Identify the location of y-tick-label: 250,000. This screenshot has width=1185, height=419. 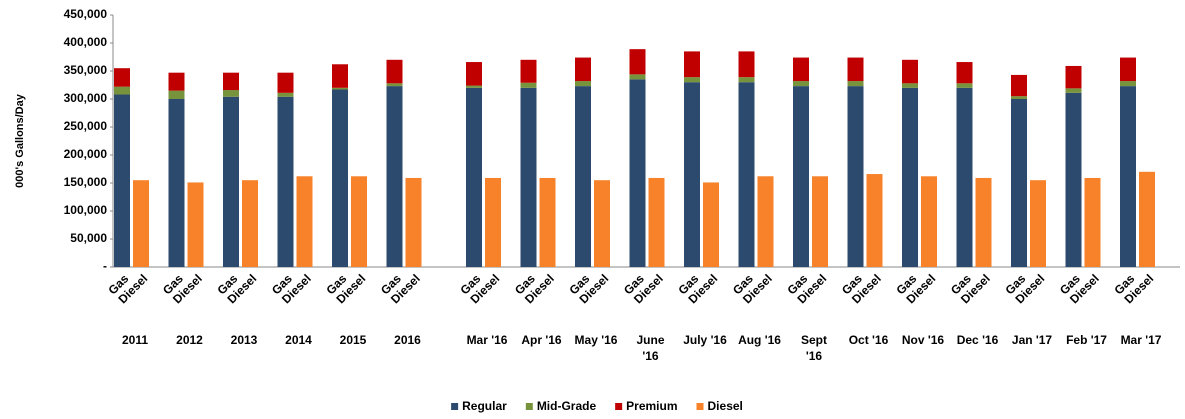
(86, 126).